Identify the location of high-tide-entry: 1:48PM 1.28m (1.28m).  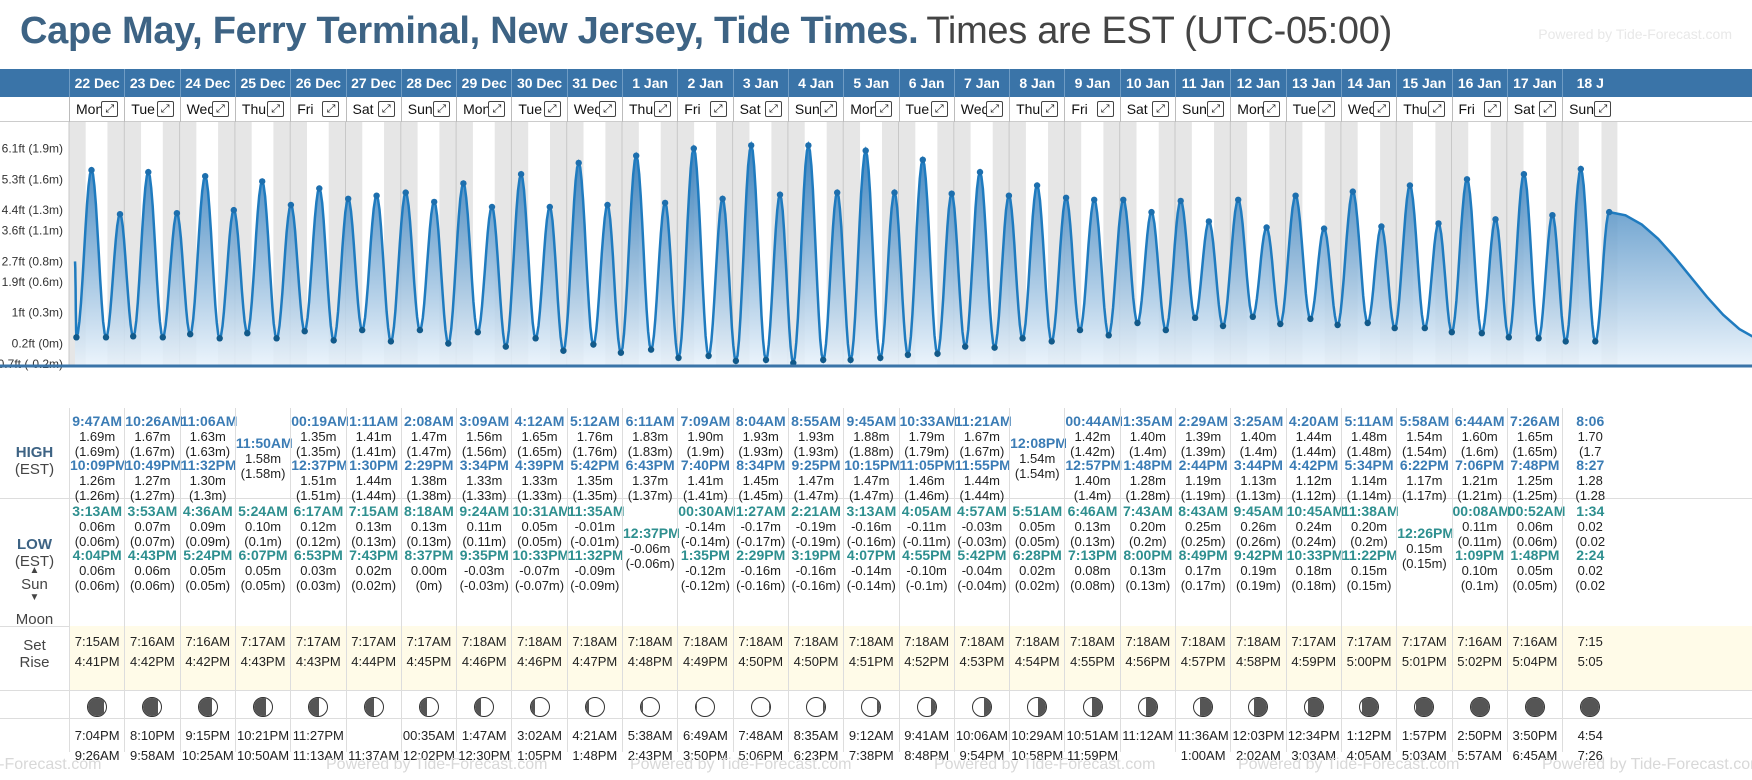
(1148, 481).